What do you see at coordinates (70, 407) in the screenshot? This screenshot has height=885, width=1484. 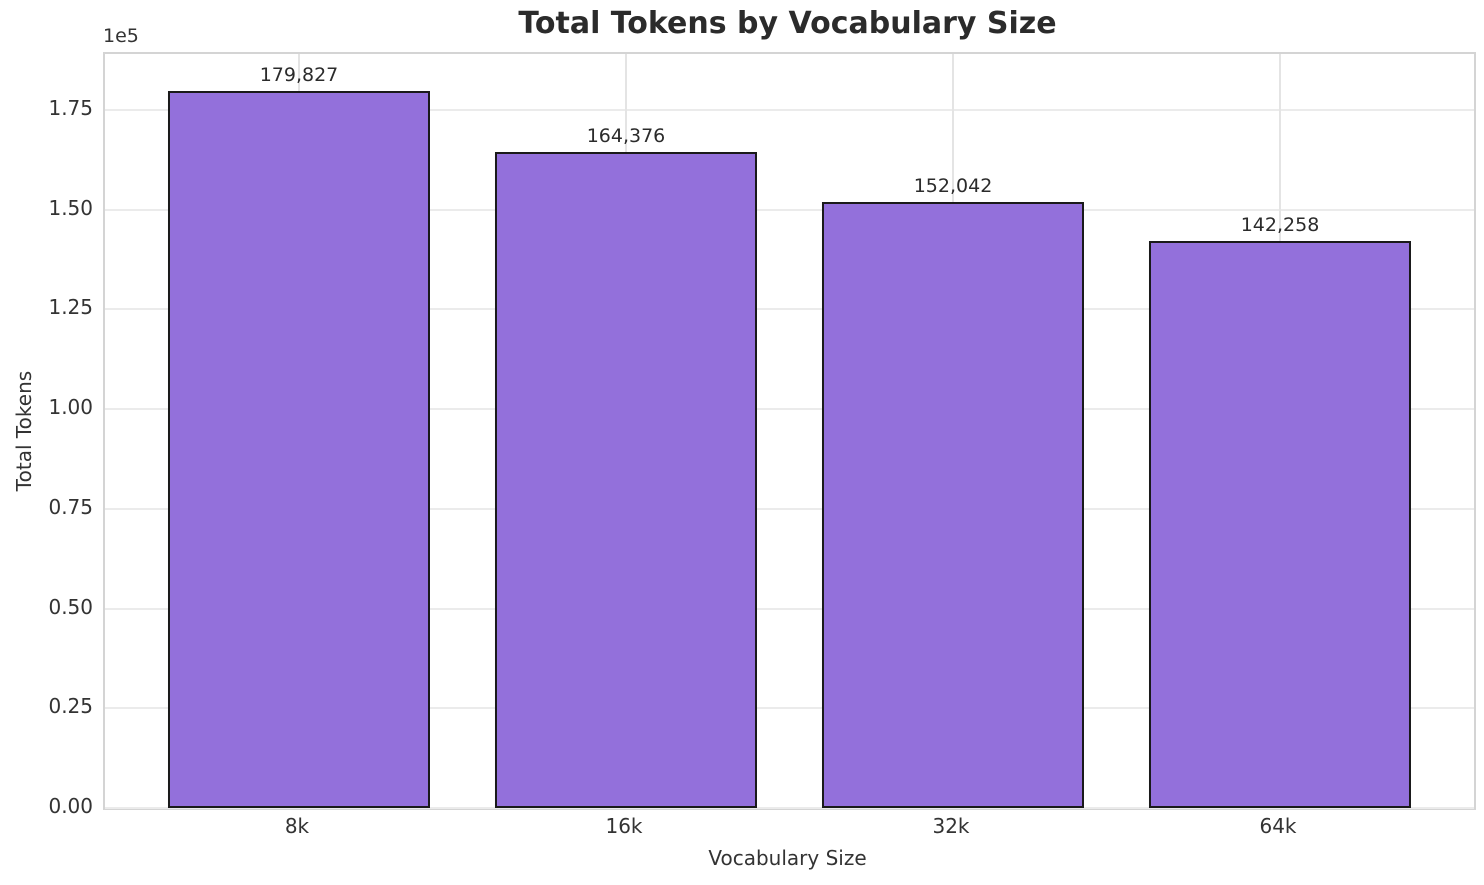 I see `y-tick-label: 1.00` at bounding box center [70, 407].